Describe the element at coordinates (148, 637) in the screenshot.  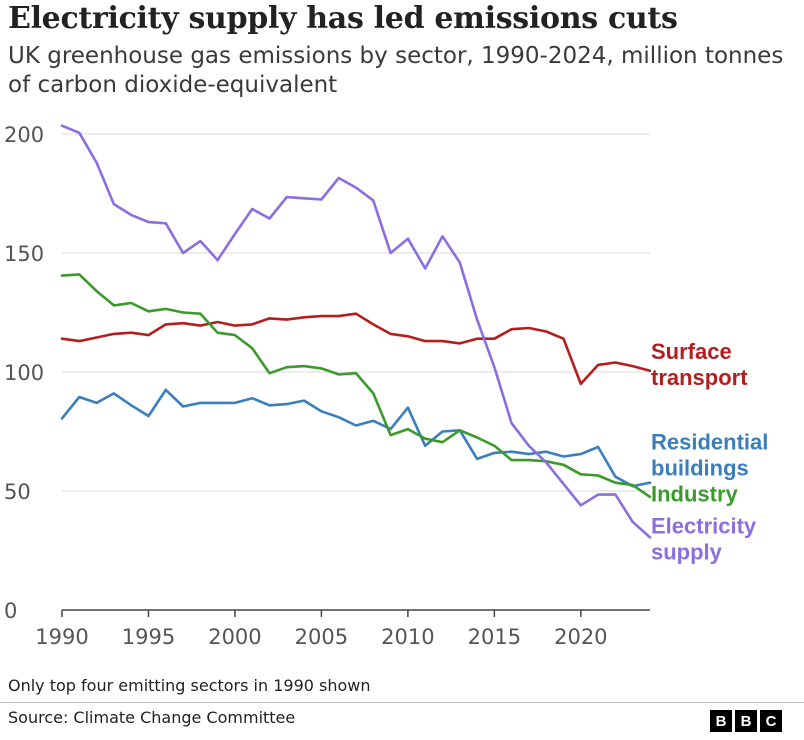
I see `x-tick-label: 1995` at that location.